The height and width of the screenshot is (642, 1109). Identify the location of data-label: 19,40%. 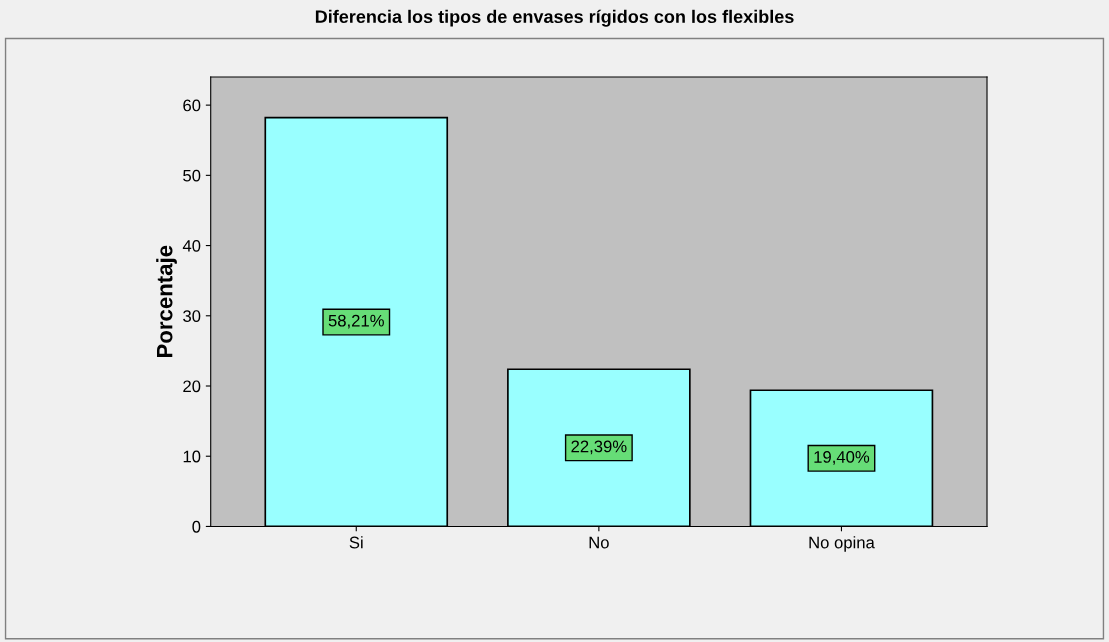
(842, 458).